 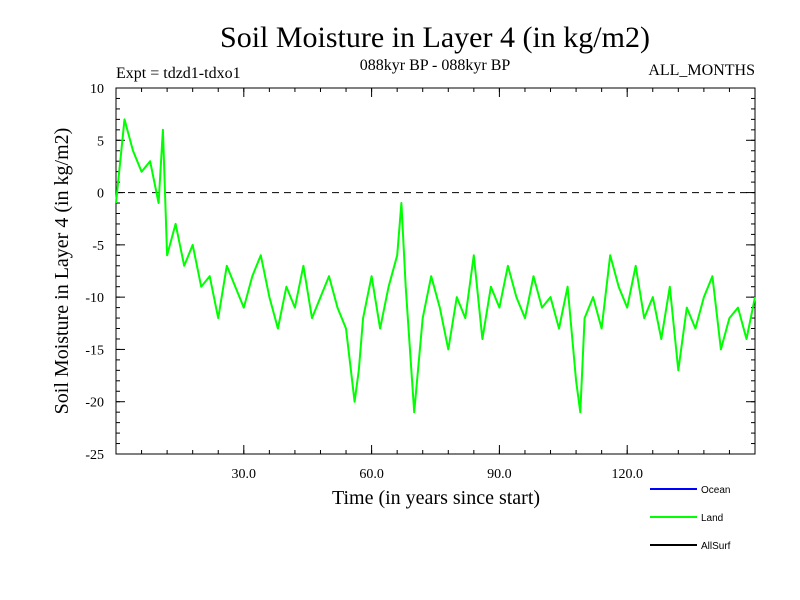 What do you see at coordinates (437, 474) in the screenshot?
I see `x-axis-tick-labels: 30.0 60.0 90.0 120.0` at bounding box center [437, 474].